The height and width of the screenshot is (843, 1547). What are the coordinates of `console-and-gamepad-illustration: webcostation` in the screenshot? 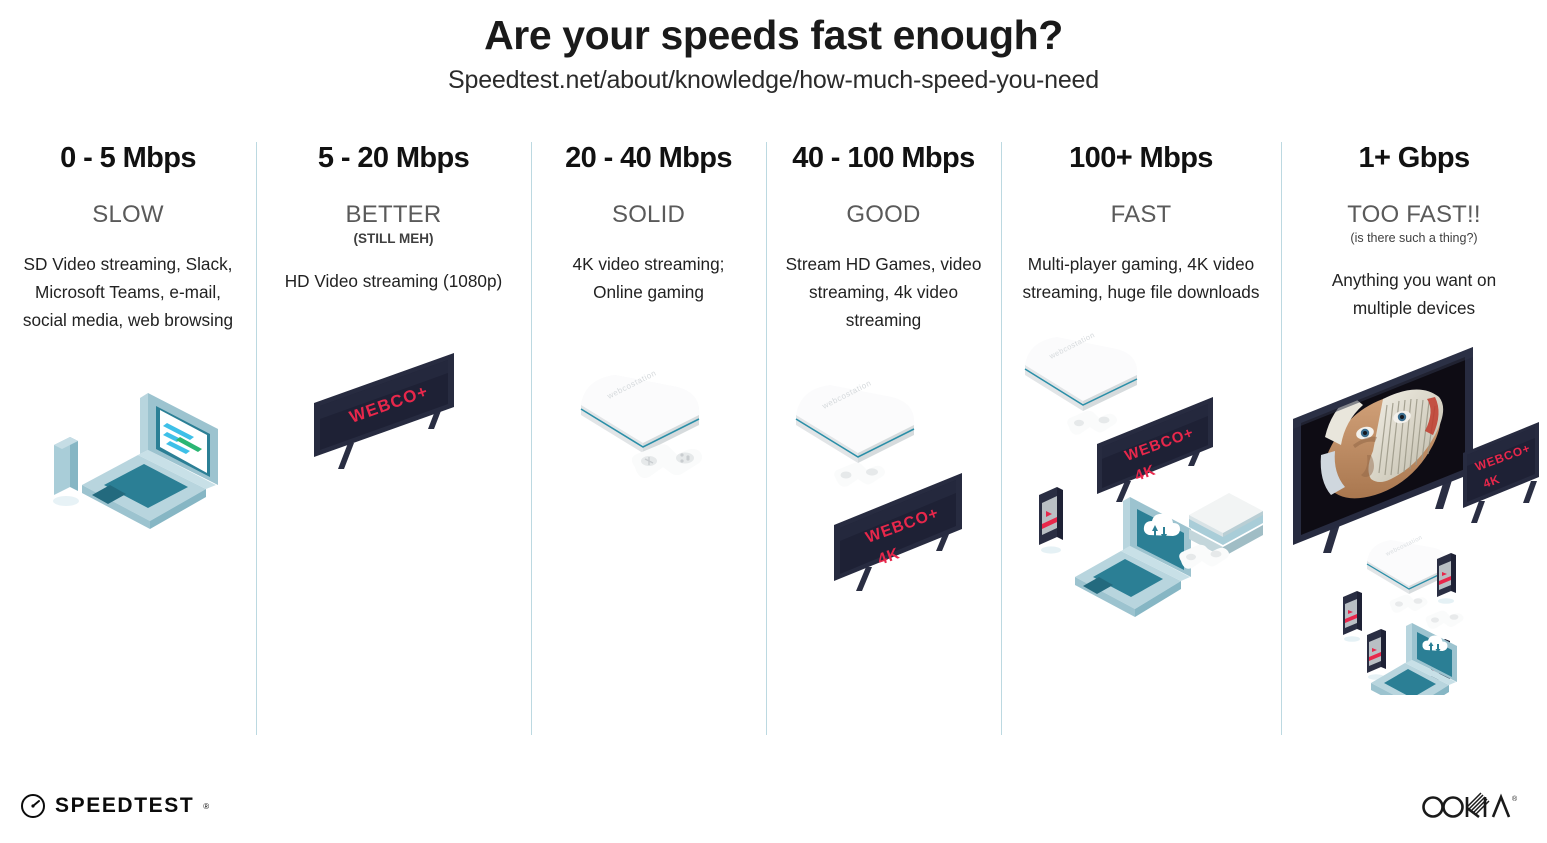 It's located at (641, 423).